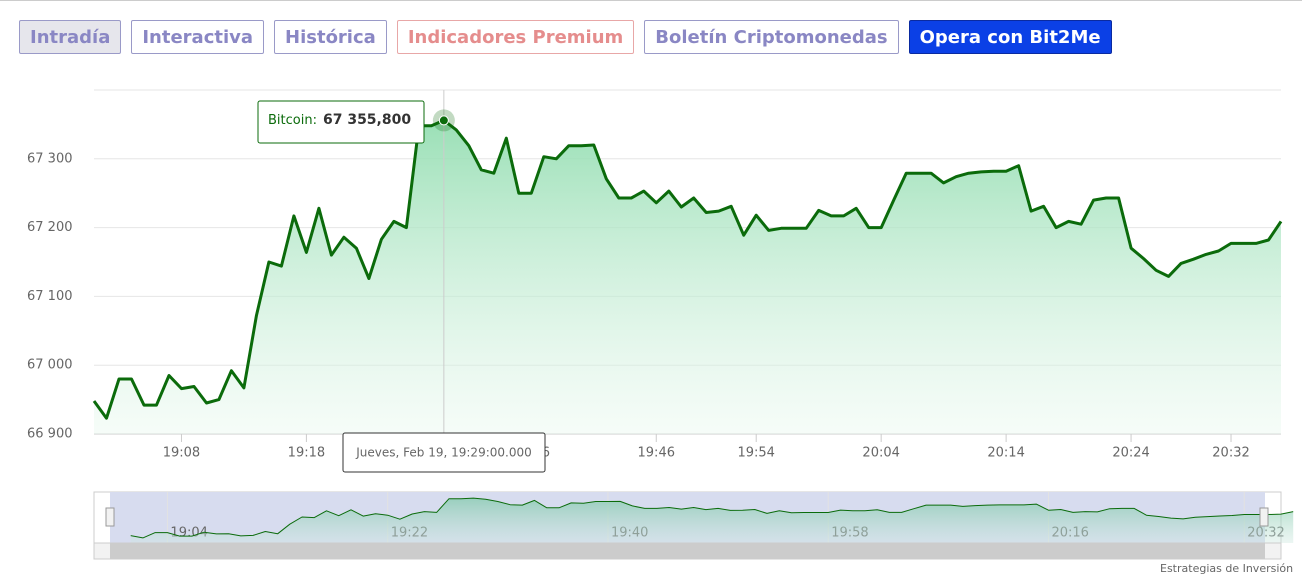  I want to click on button: Opera con Bit2Me, so click(1010, 37).